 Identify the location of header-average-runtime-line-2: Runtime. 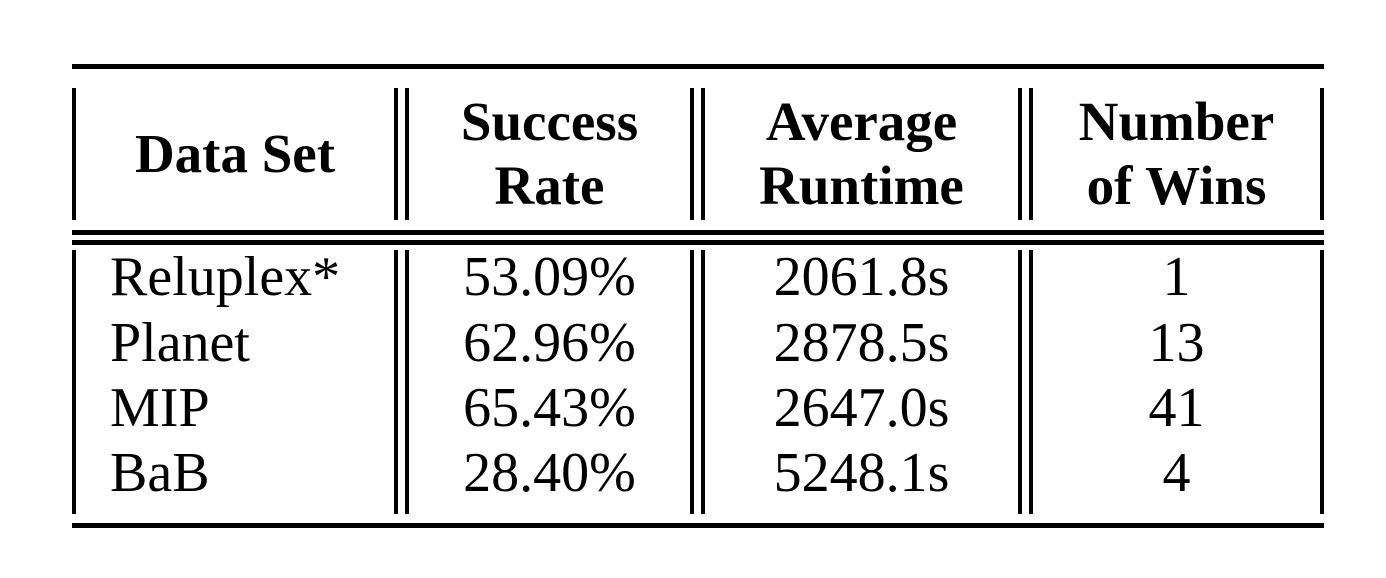
(861, 185).